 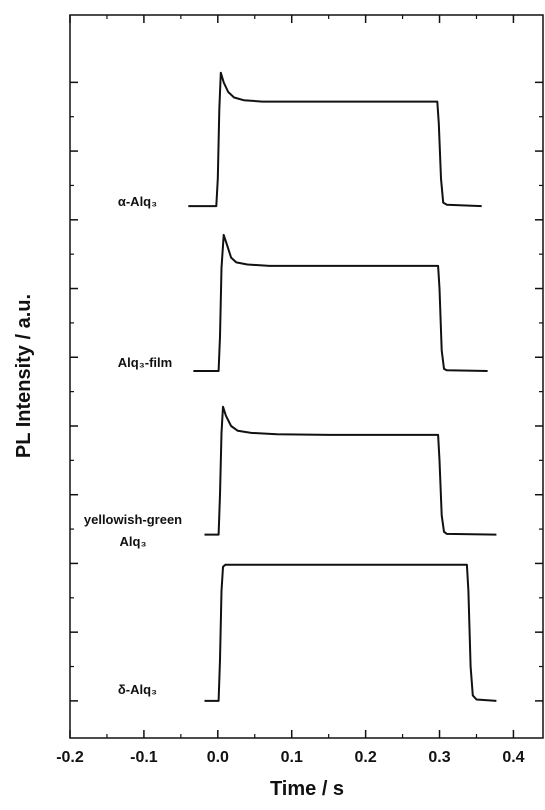 What do you see at coordinates (133, 530) in the screenshot?
I see `series-label: yellowish-green Alq₃` at bounding box center [133, 530].